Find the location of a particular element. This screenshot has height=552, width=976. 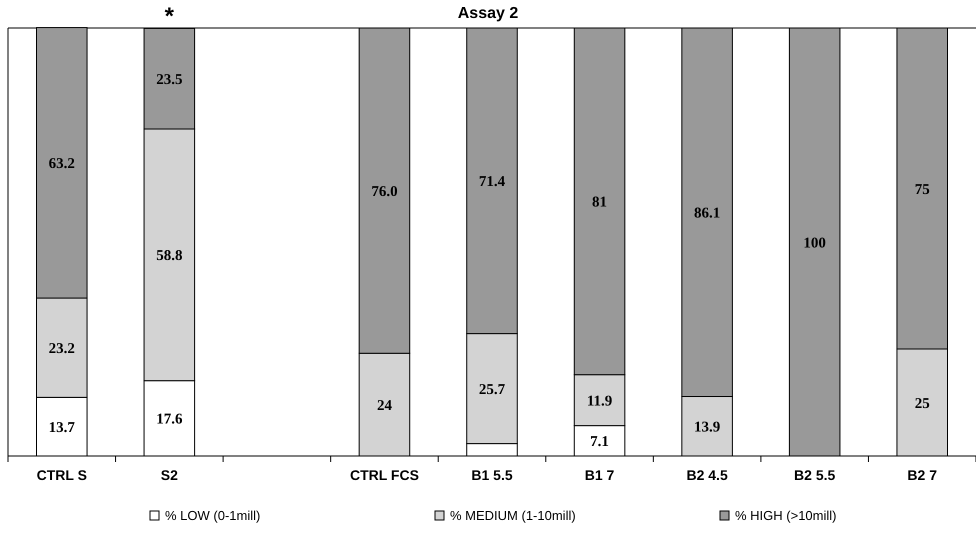

data-label: 100 is located at coordinates (814, 243).